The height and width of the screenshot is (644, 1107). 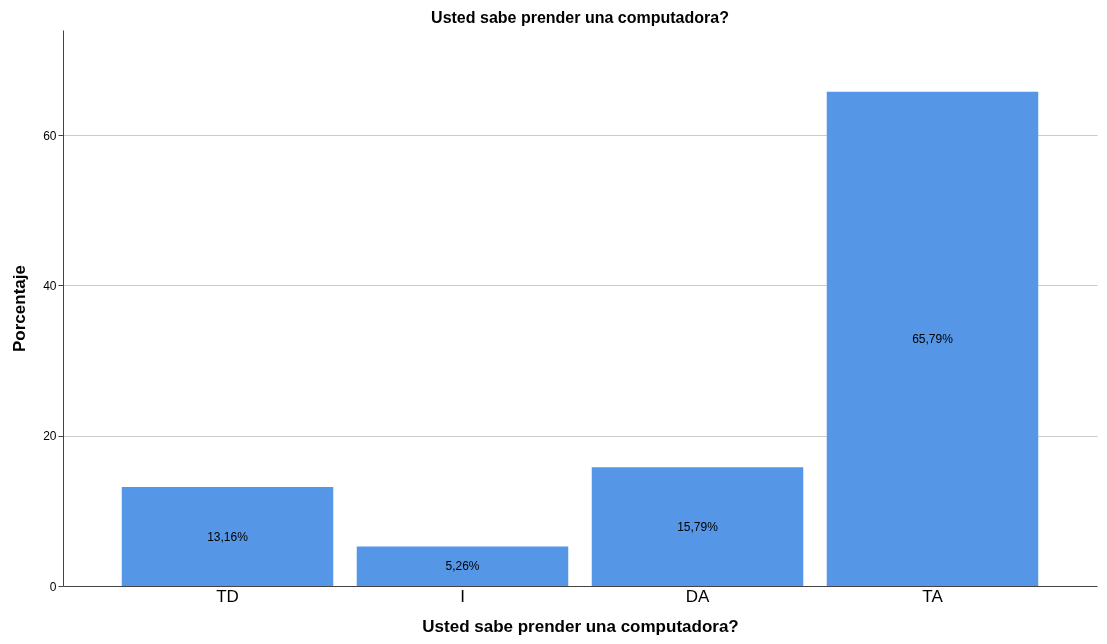 I want to click on x-tick-label: I, so click(x=462, y=596).